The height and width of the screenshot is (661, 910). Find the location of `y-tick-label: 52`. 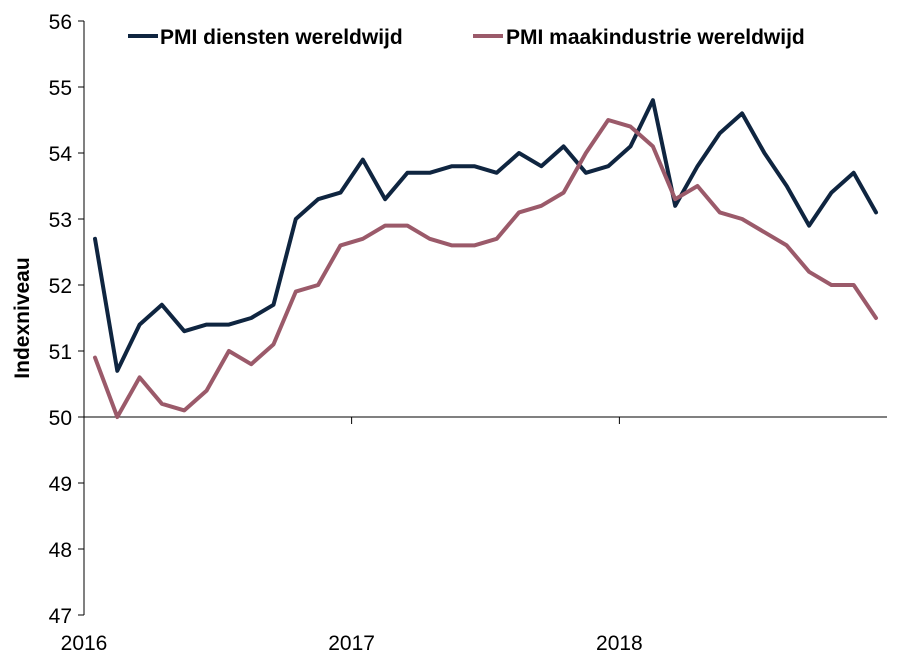

y-tick-label: 52 is located at coordinates (60, 286).